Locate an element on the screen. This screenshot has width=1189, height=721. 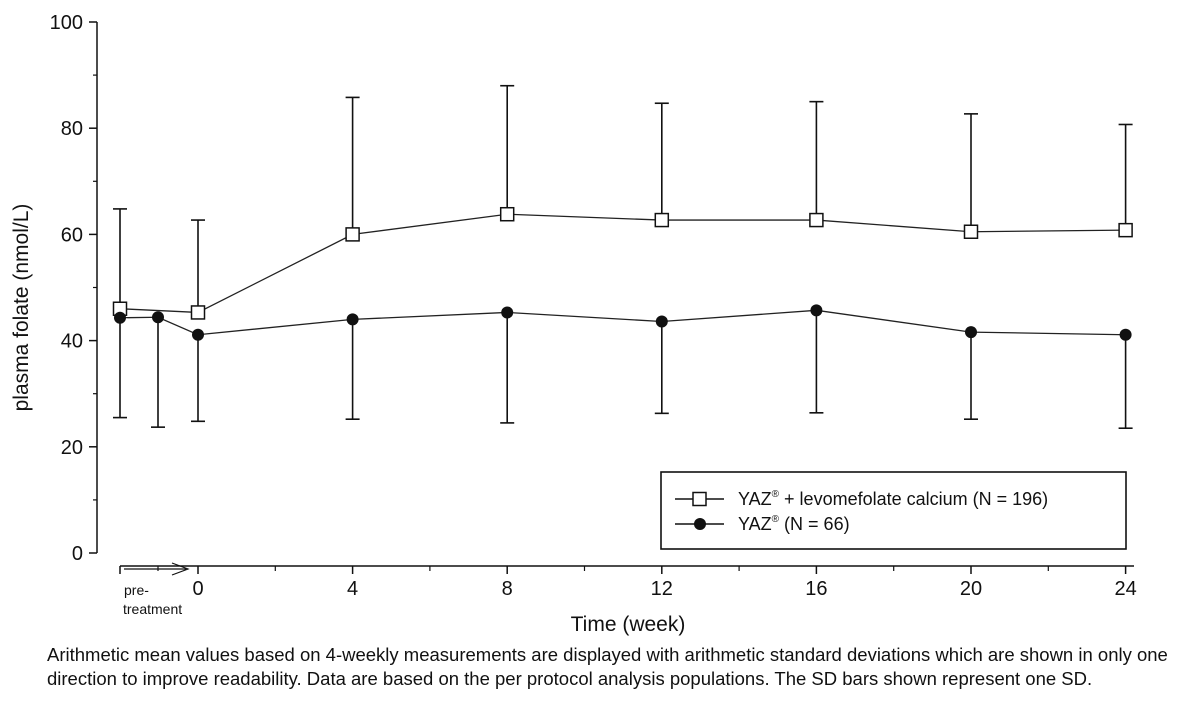
y-tick-label: 20 is located at coordinates (72, 448).